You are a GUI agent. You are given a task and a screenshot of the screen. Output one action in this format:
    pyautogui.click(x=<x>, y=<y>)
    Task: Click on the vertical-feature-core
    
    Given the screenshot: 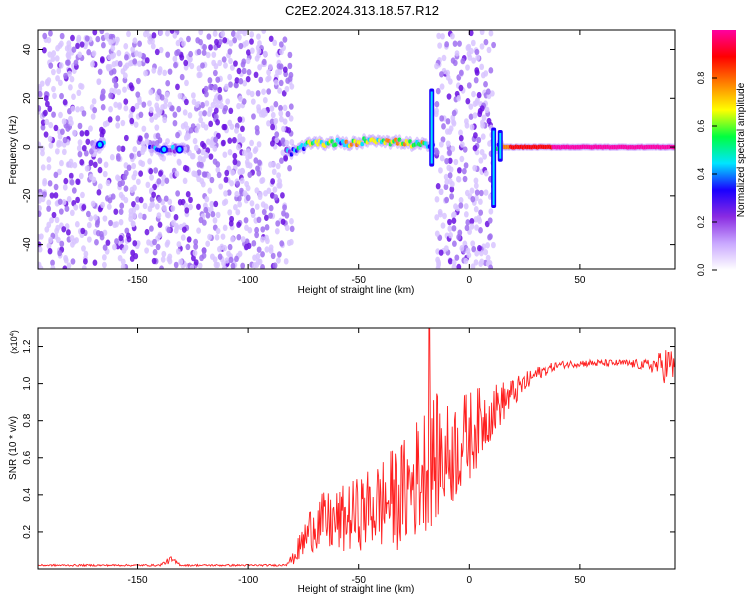 What is the action you would take?
    pyautogui.click(x=493, y=168)
    